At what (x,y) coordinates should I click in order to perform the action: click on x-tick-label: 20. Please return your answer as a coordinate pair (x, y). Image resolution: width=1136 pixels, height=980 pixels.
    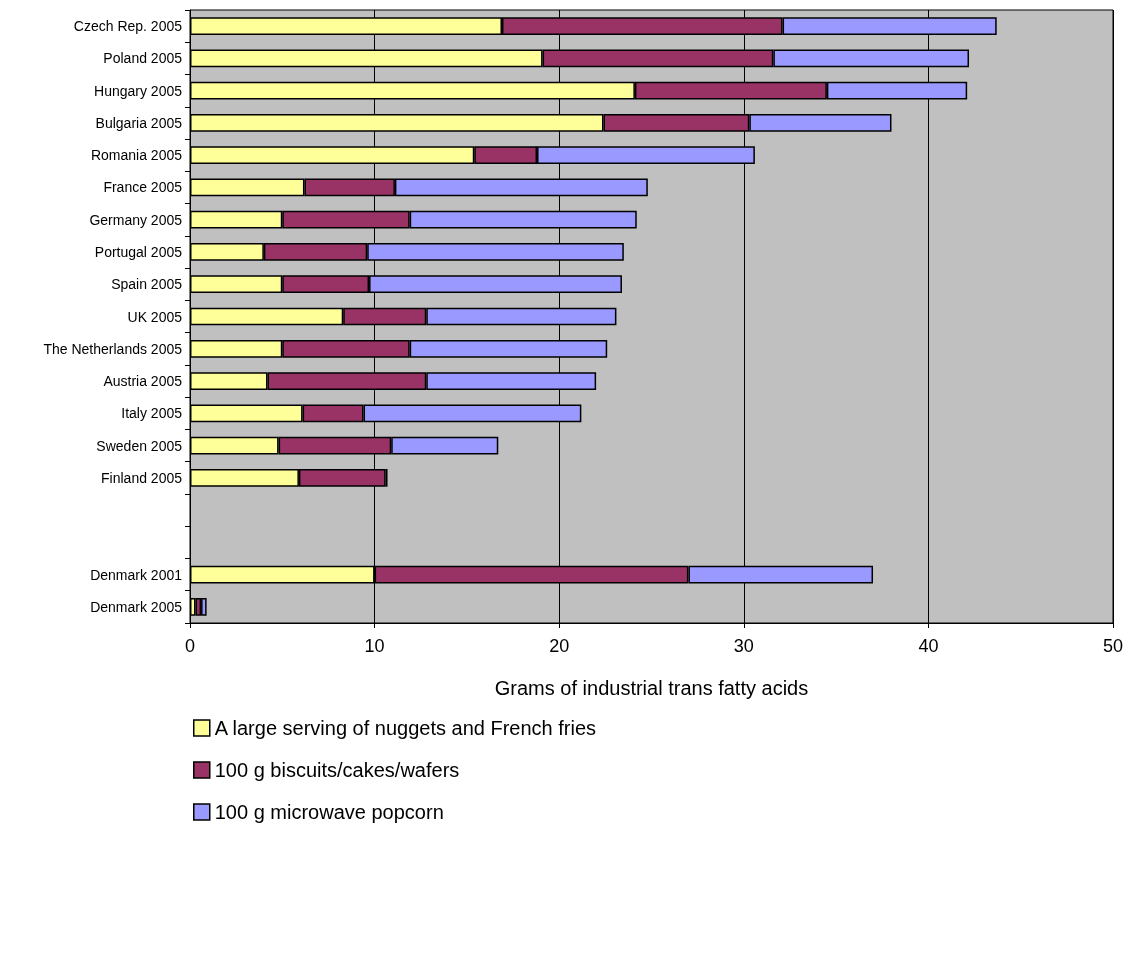
    Looking at the image, I should click on (559, 646).